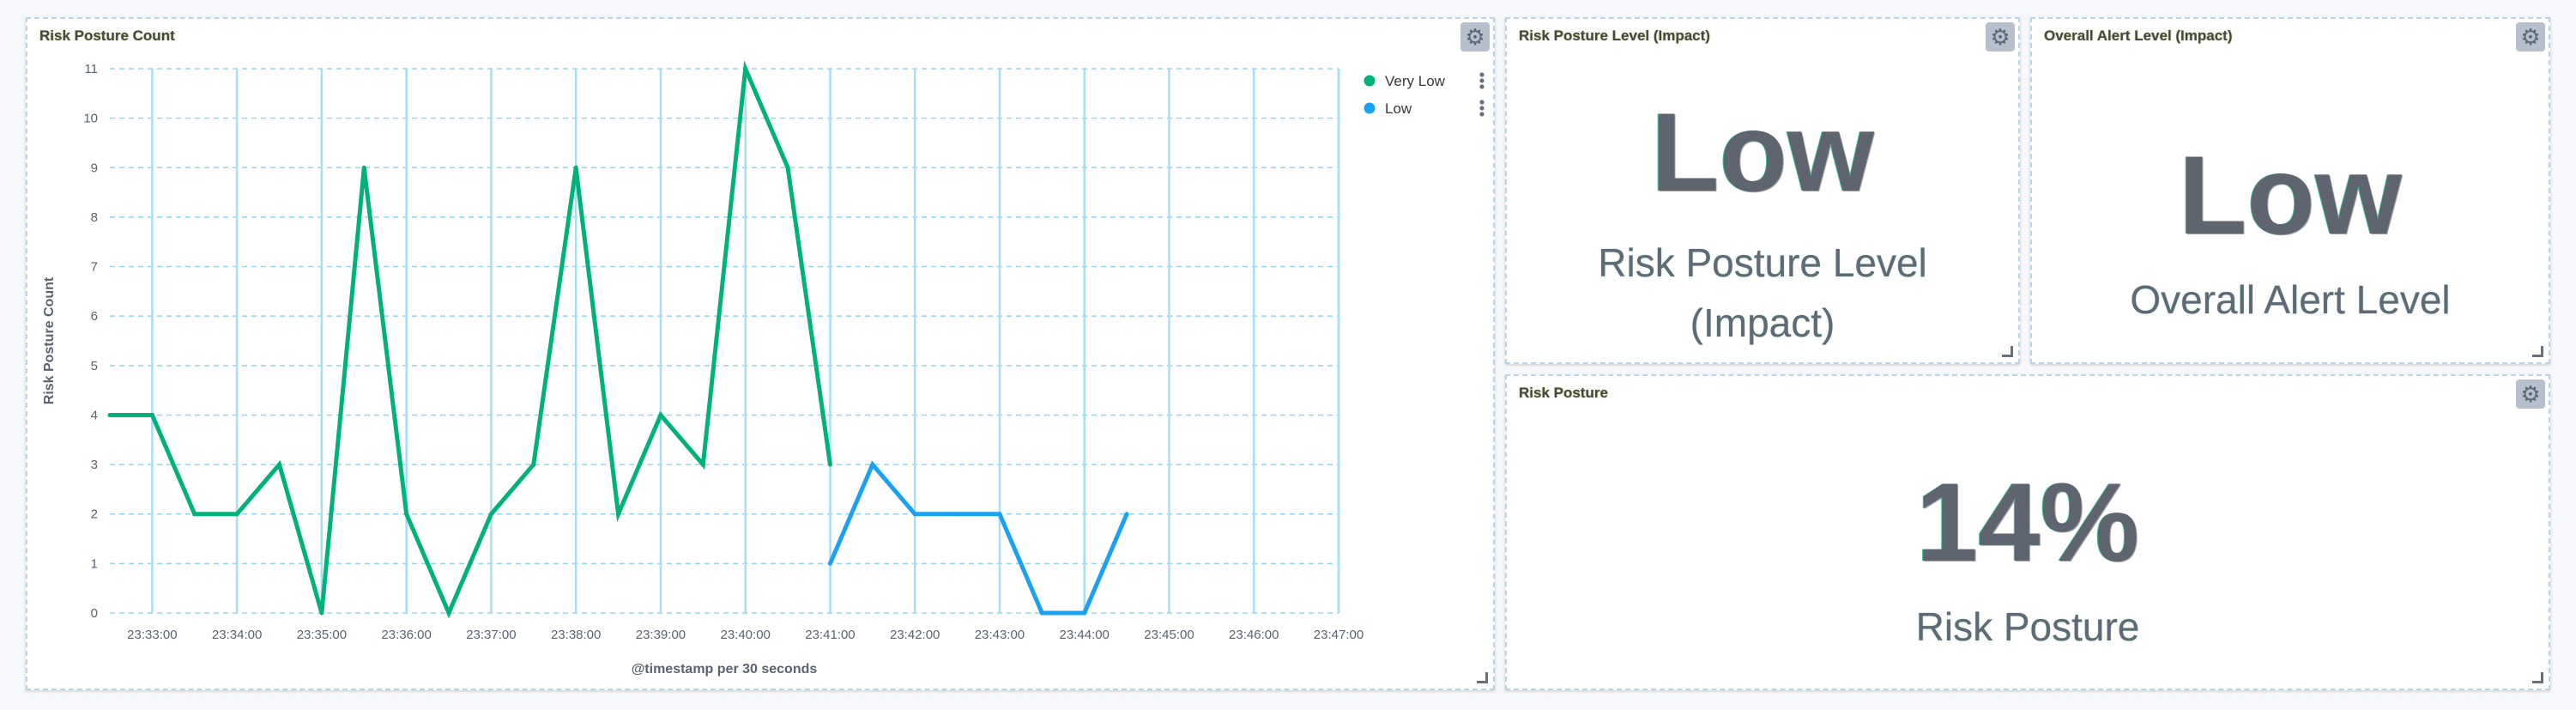  Describe the element at coordinates (1398, 108) in the screenshot. I see `legend-label: Low` at that location.